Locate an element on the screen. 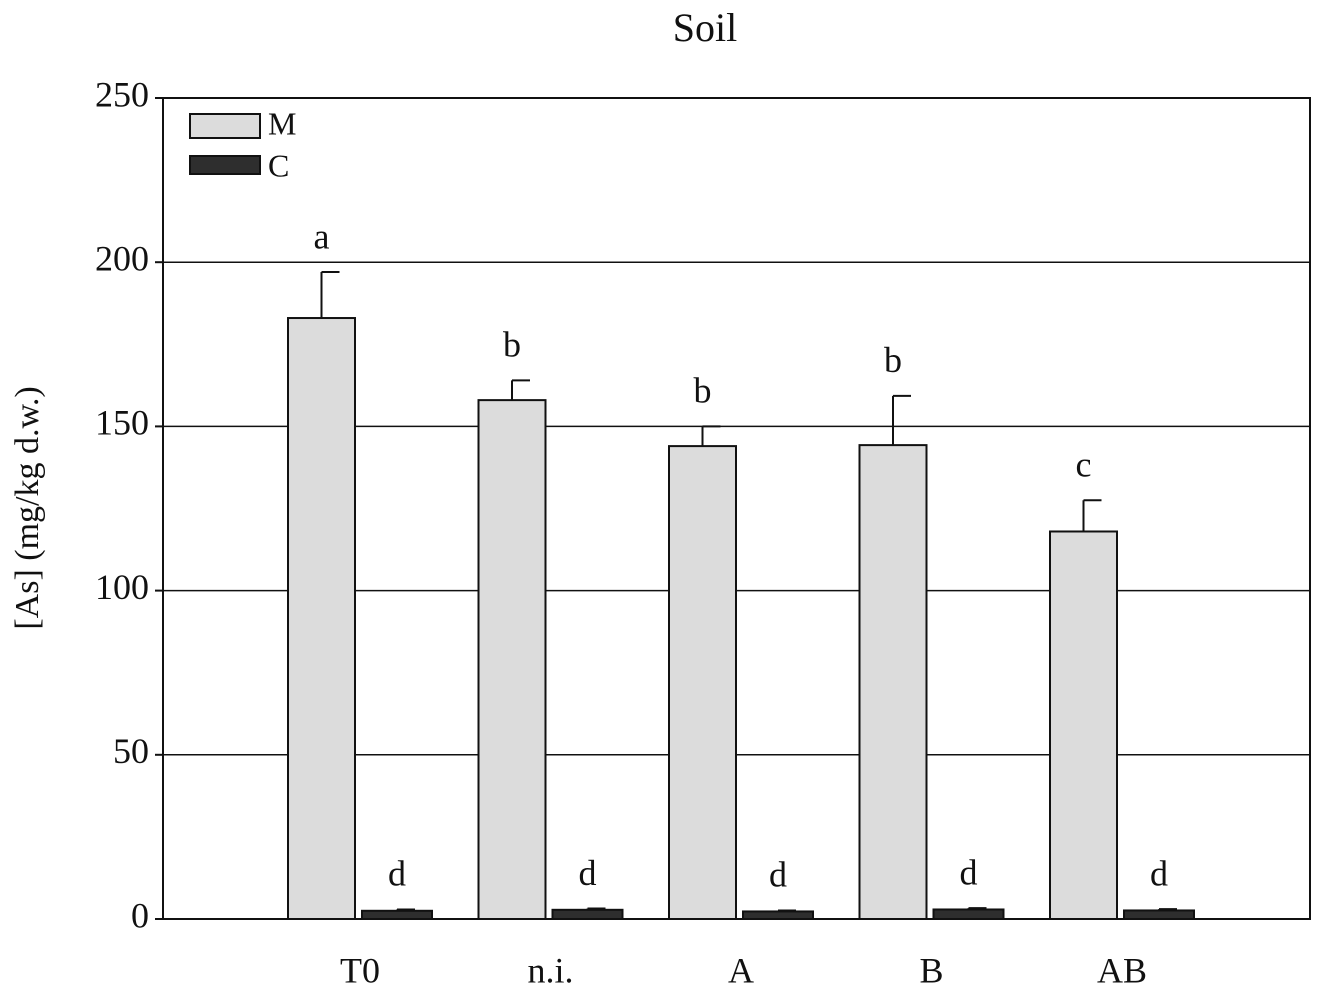 Image resolution: width=1321 pixels, height=1000 pixels. y-tick-label: 100 is located at coordinates (122, 587).